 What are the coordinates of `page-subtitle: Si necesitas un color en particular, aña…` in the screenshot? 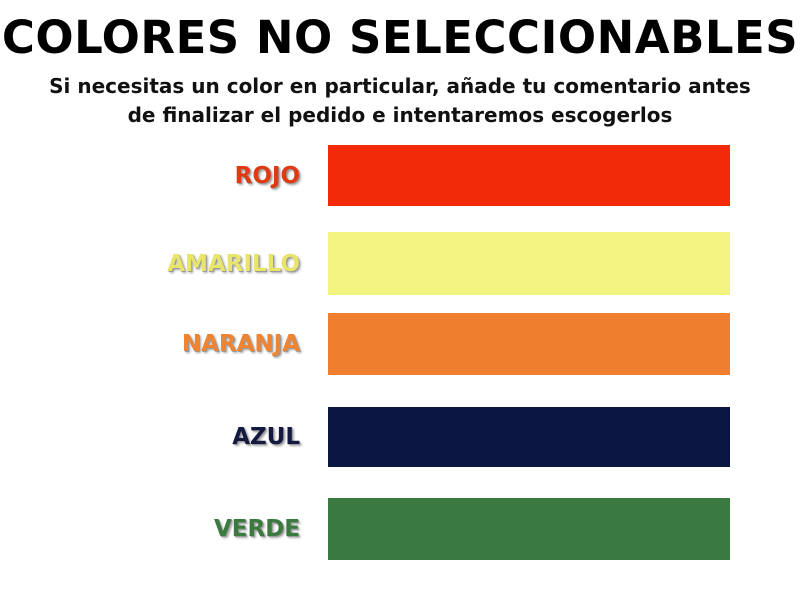 It's located at (400, 100).